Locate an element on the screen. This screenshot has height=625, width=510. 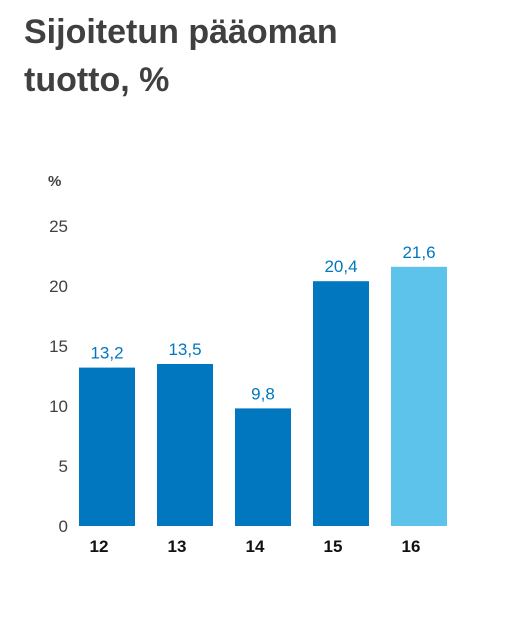
x-tick-label: 14 is located at coordinates (255, 546).